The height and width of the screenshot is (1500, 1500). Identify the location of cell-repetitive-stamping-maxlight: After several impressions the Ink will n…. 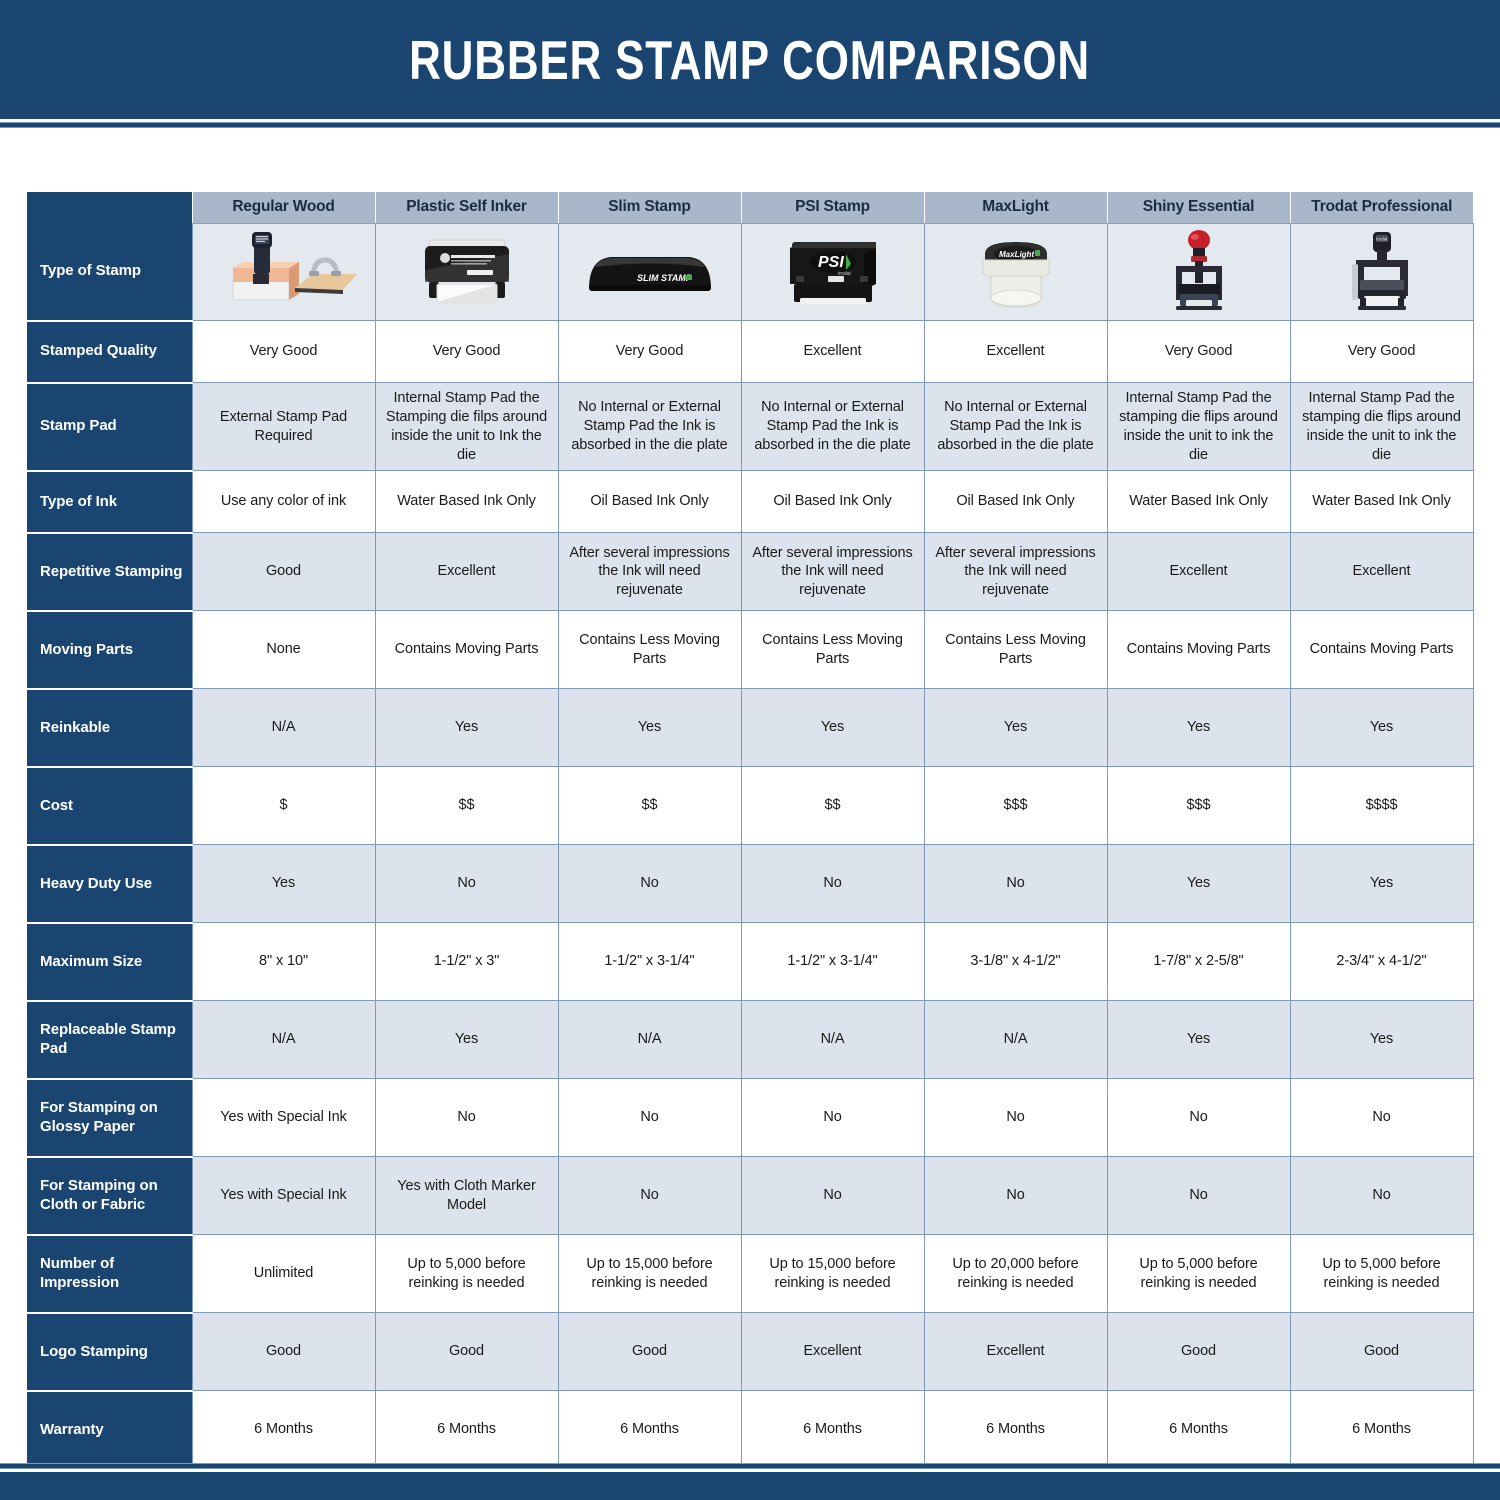
(1015, 572).